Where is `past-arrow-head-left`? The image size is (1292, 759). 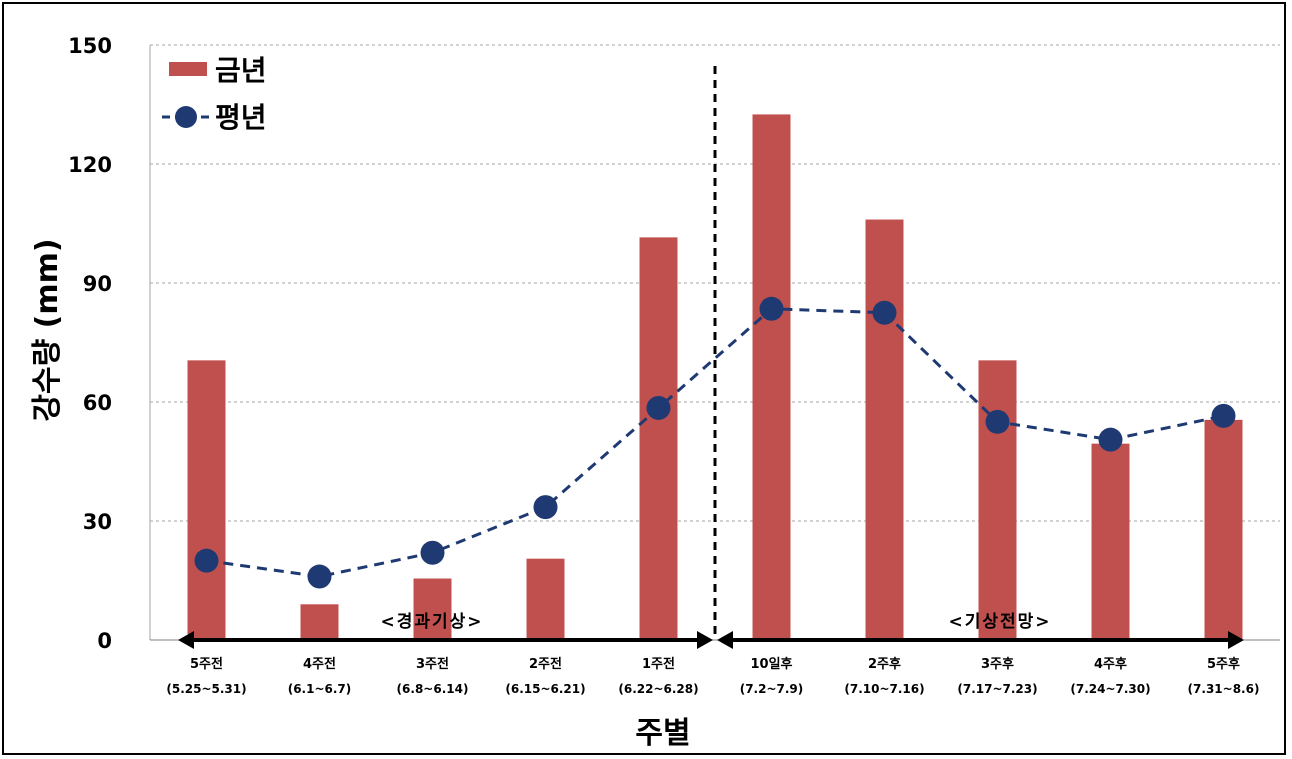 past-arrow-head-left is located at coordinates (186, 640).